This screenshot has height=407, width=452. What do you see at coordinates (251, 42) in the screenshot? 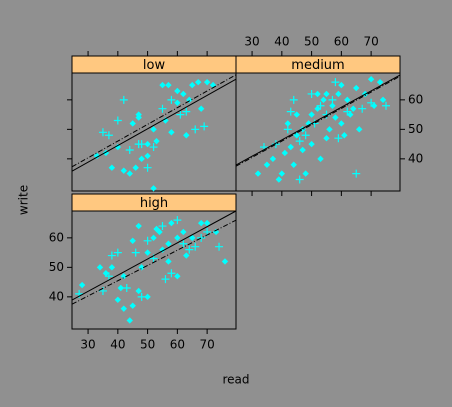
I see `x-tick-label: 30` at bounding box center [251, 42].